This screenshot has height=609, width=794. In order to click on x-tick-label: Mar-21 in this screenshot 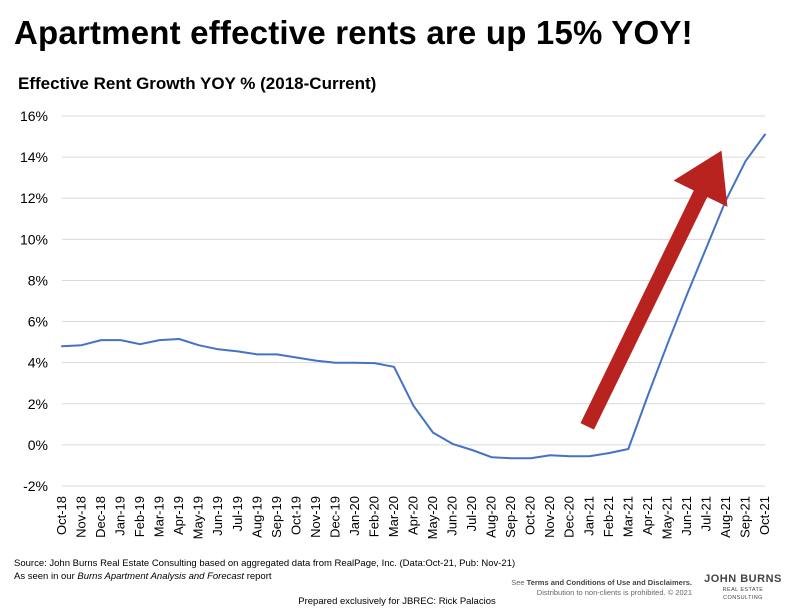, I will do `click(627, 516)`.